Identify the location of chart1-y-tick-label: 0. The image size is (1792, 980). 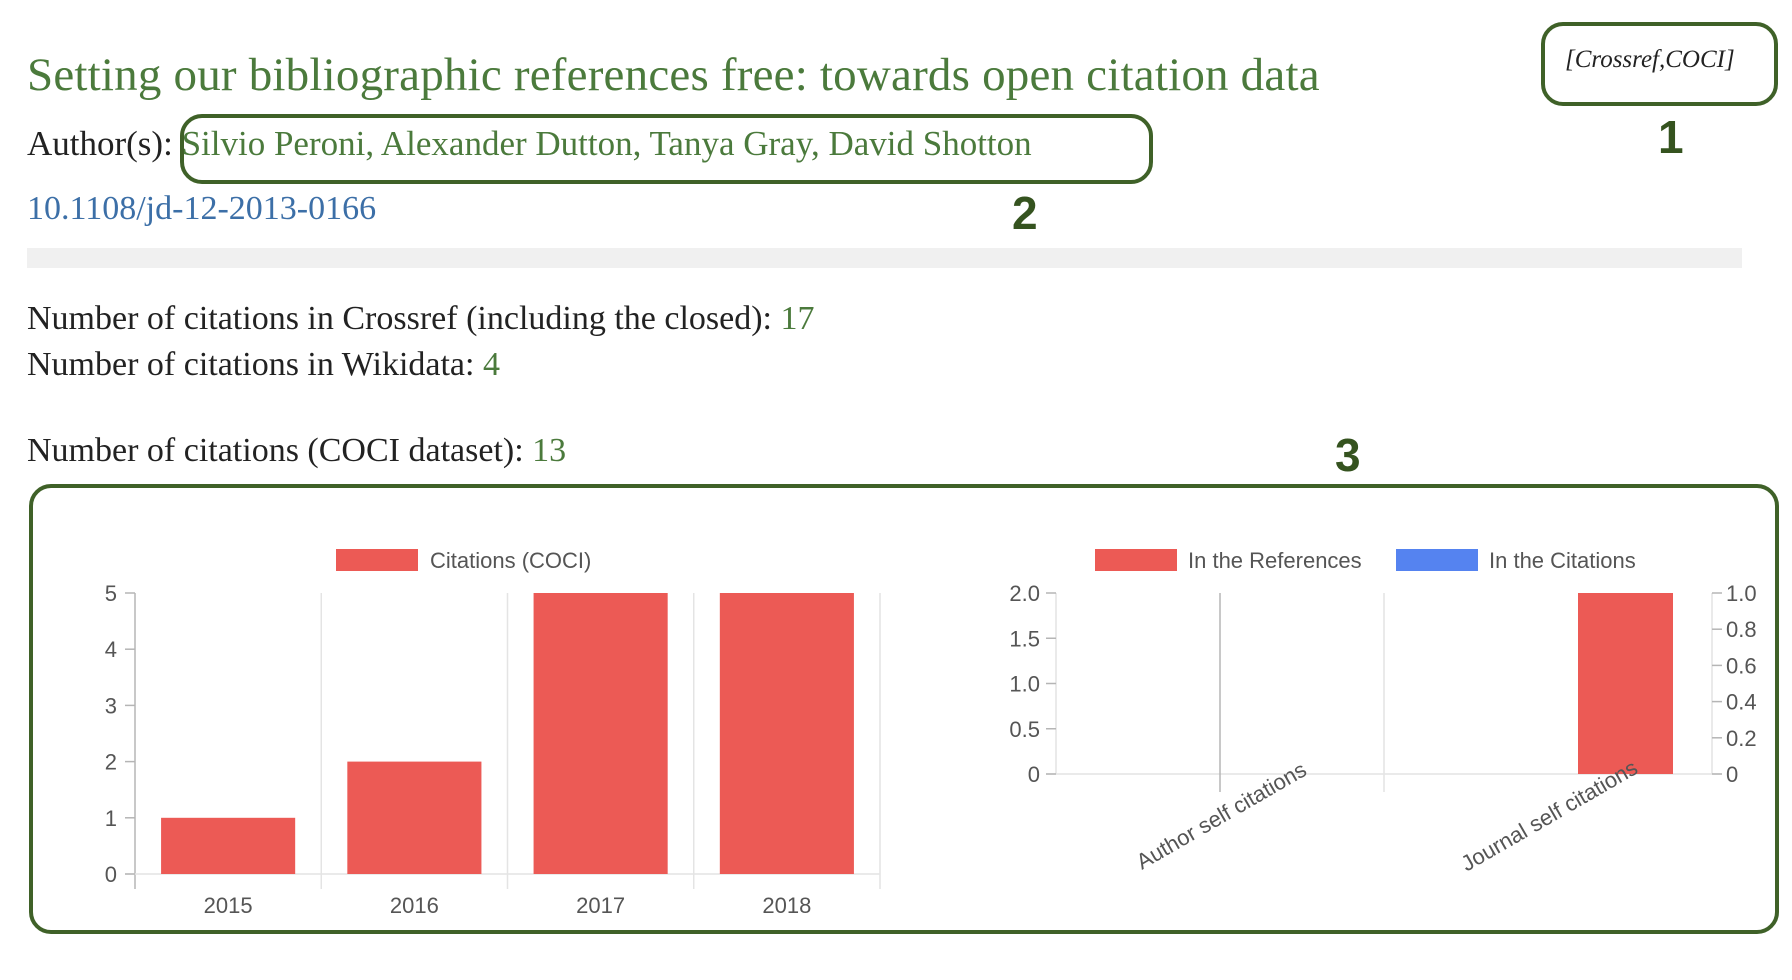
(111, 874).